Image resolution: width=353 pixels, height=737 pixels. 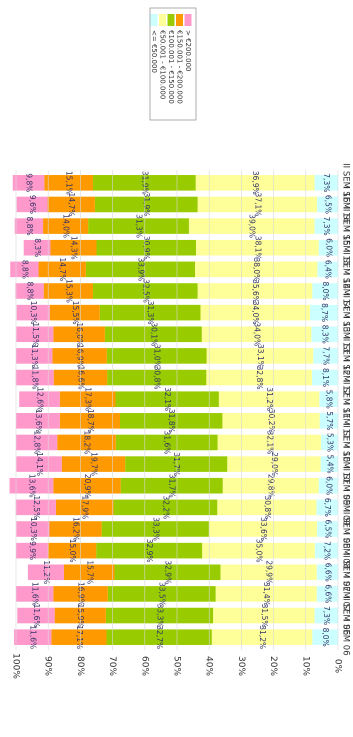 I want to click on data-label: 32,7%, so click(x=159, y=637).